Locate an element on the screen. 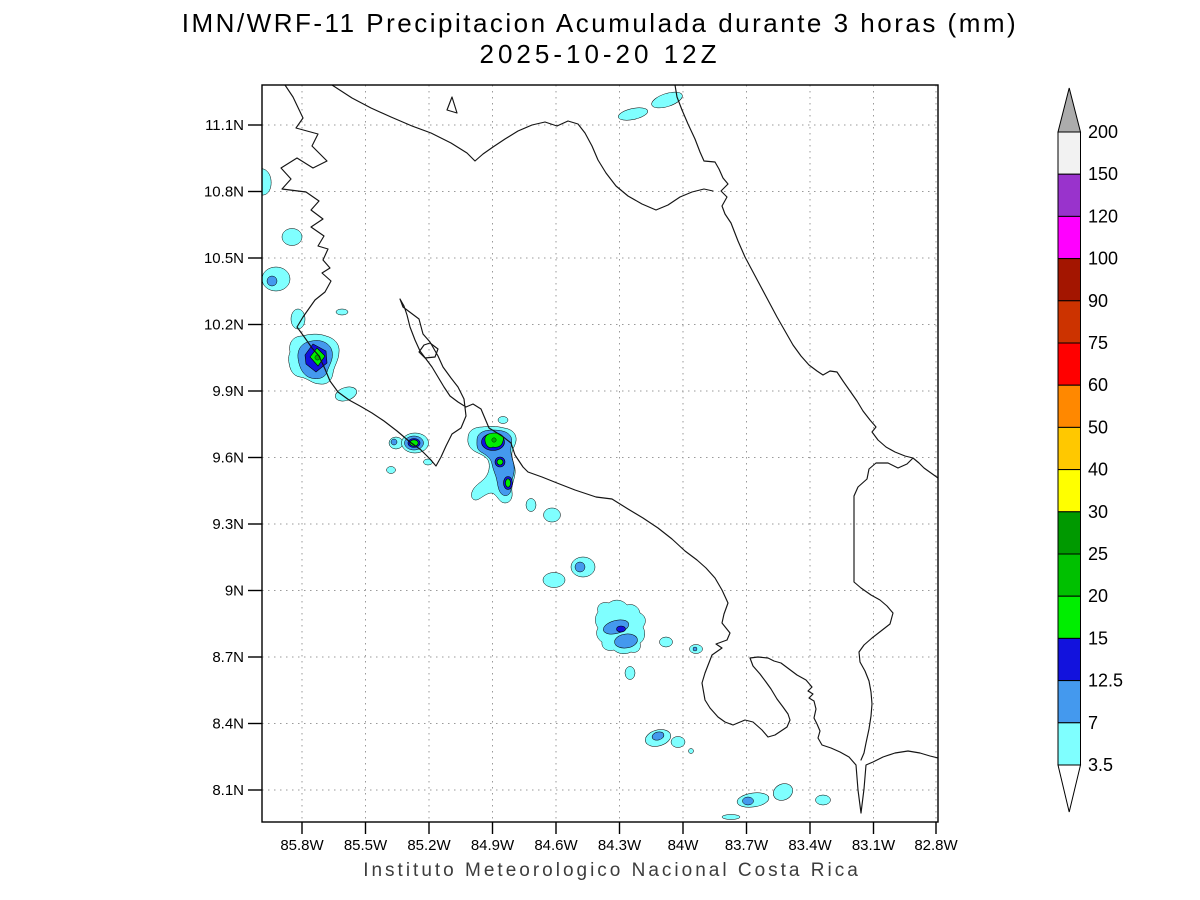 The width and height of the screenshot is (1200, 900). lon-tick-label: 85.5W is located at coordinates (366, 845).